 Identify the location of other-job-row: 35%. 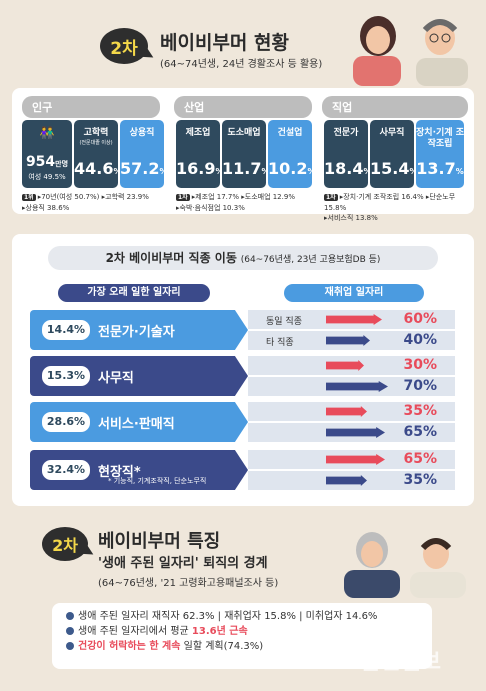
(351, 480).